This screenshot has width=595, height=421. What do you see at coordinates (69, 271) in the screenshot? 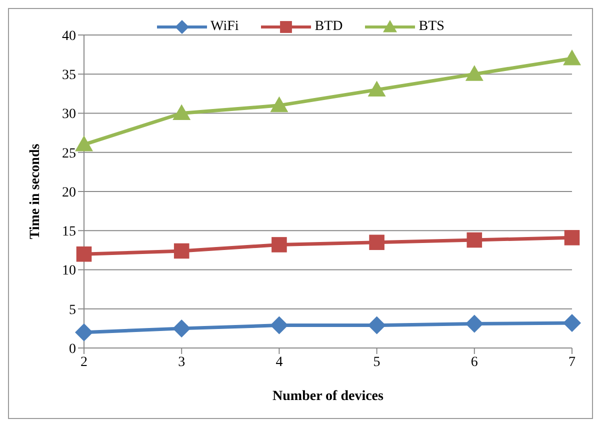
I see `y-tick-label: 10` at bounding box center [69, 271].